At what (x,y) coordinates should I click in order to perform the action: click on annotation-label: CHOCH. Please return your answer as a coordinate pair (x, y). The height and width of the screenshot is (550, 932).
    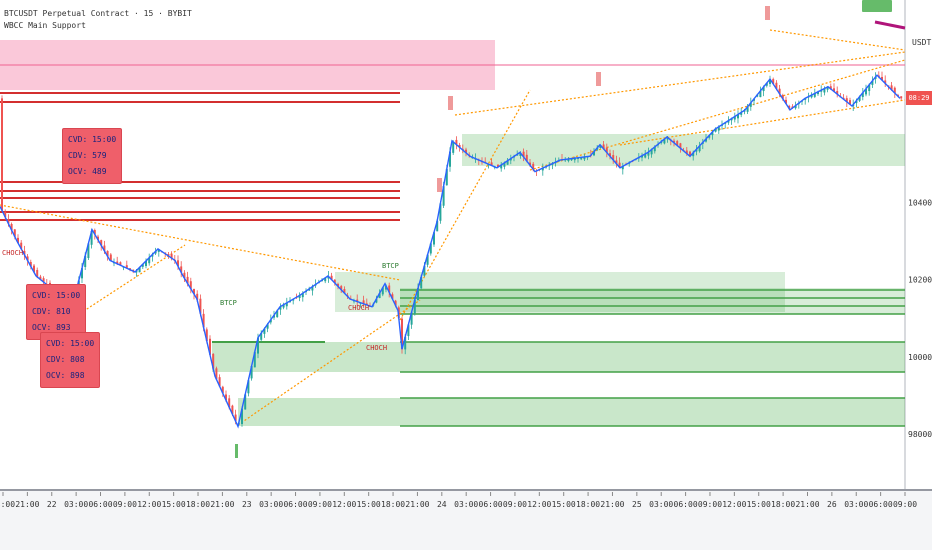
    Looking at the image, I should click on (358, 308).